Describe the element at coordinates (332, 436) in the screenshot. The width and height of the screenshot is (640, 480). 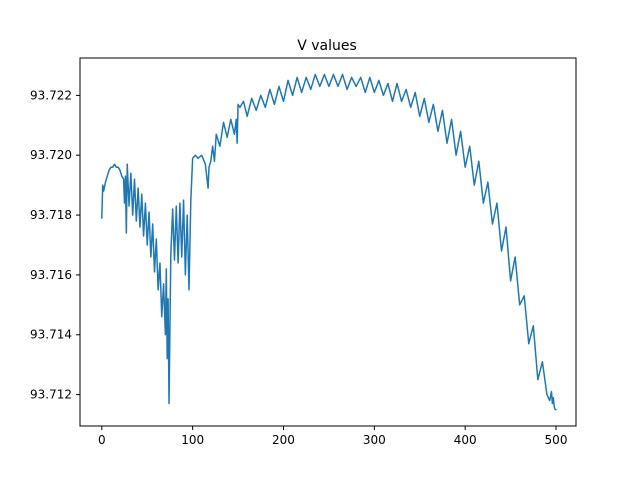
I see `x-axis: 0 100 200 300 400 500` at that location.